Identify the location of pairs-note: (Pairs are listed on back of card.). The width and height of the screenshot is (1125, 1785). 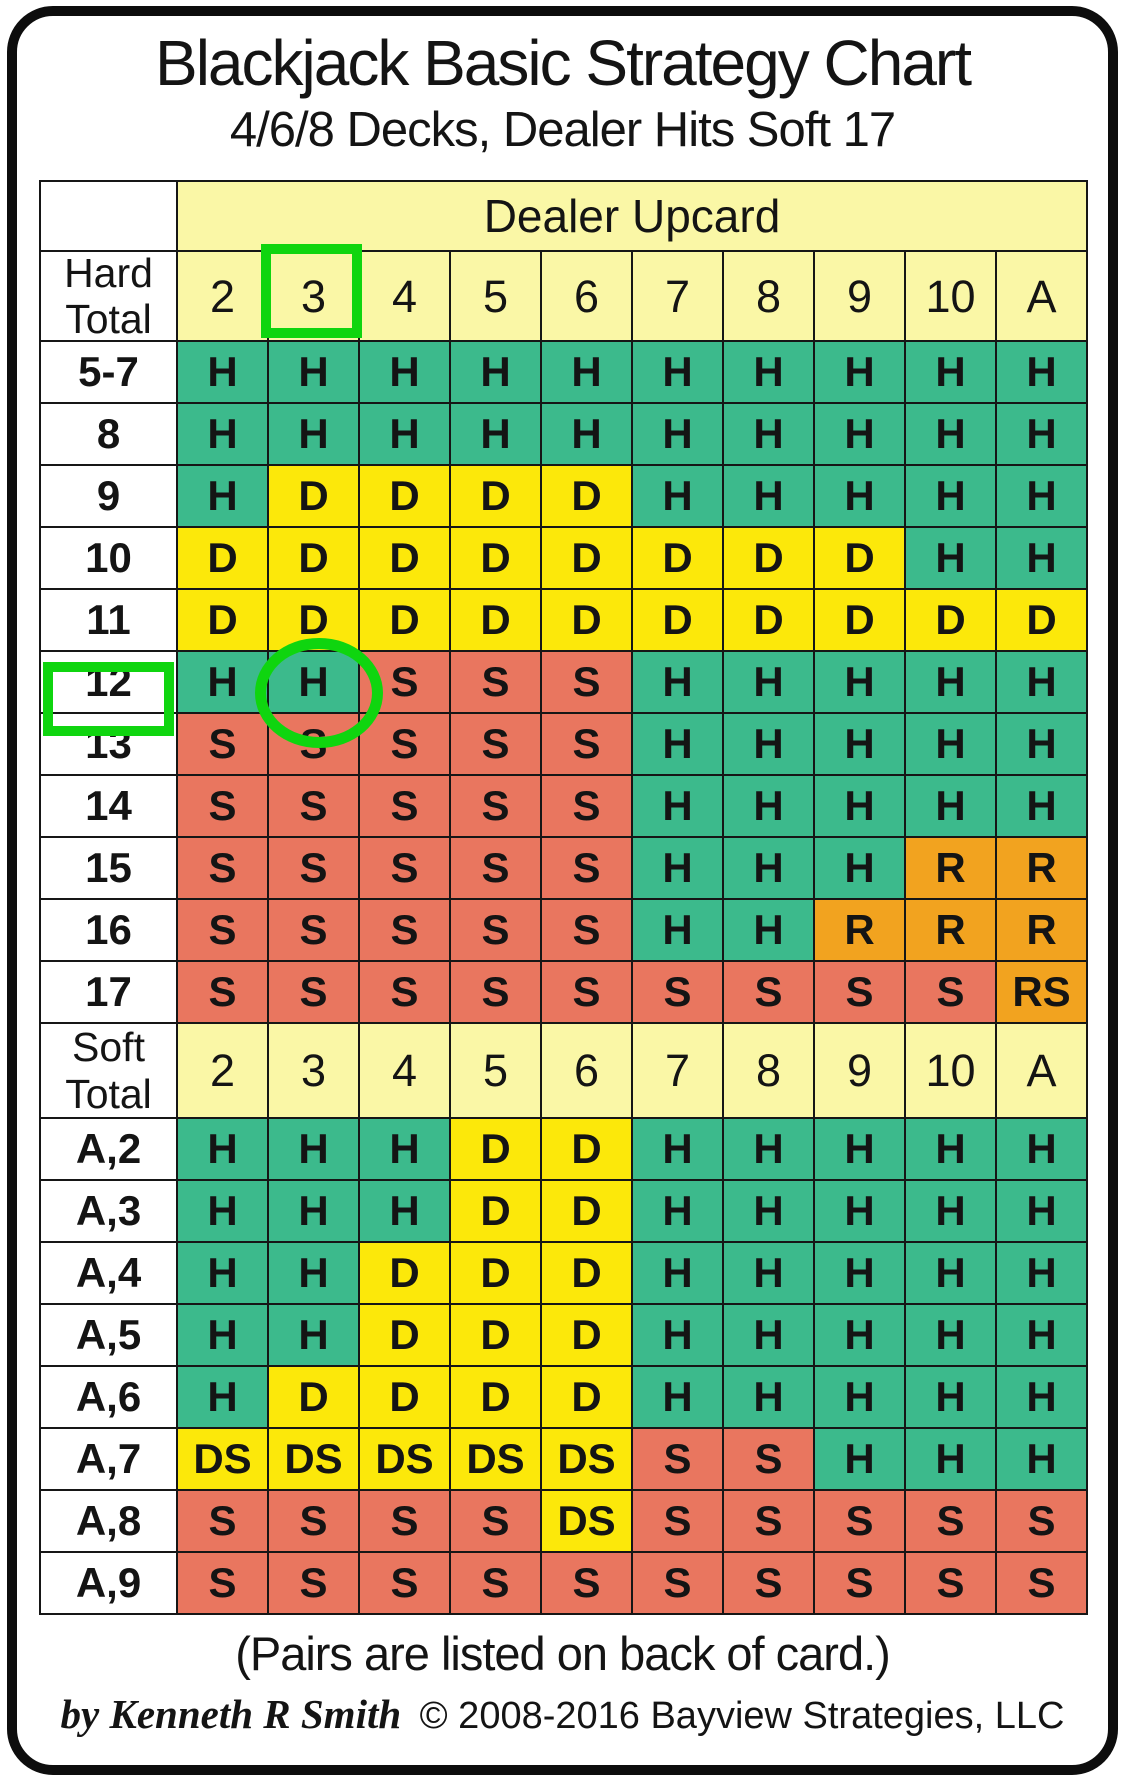
(563, 1653).